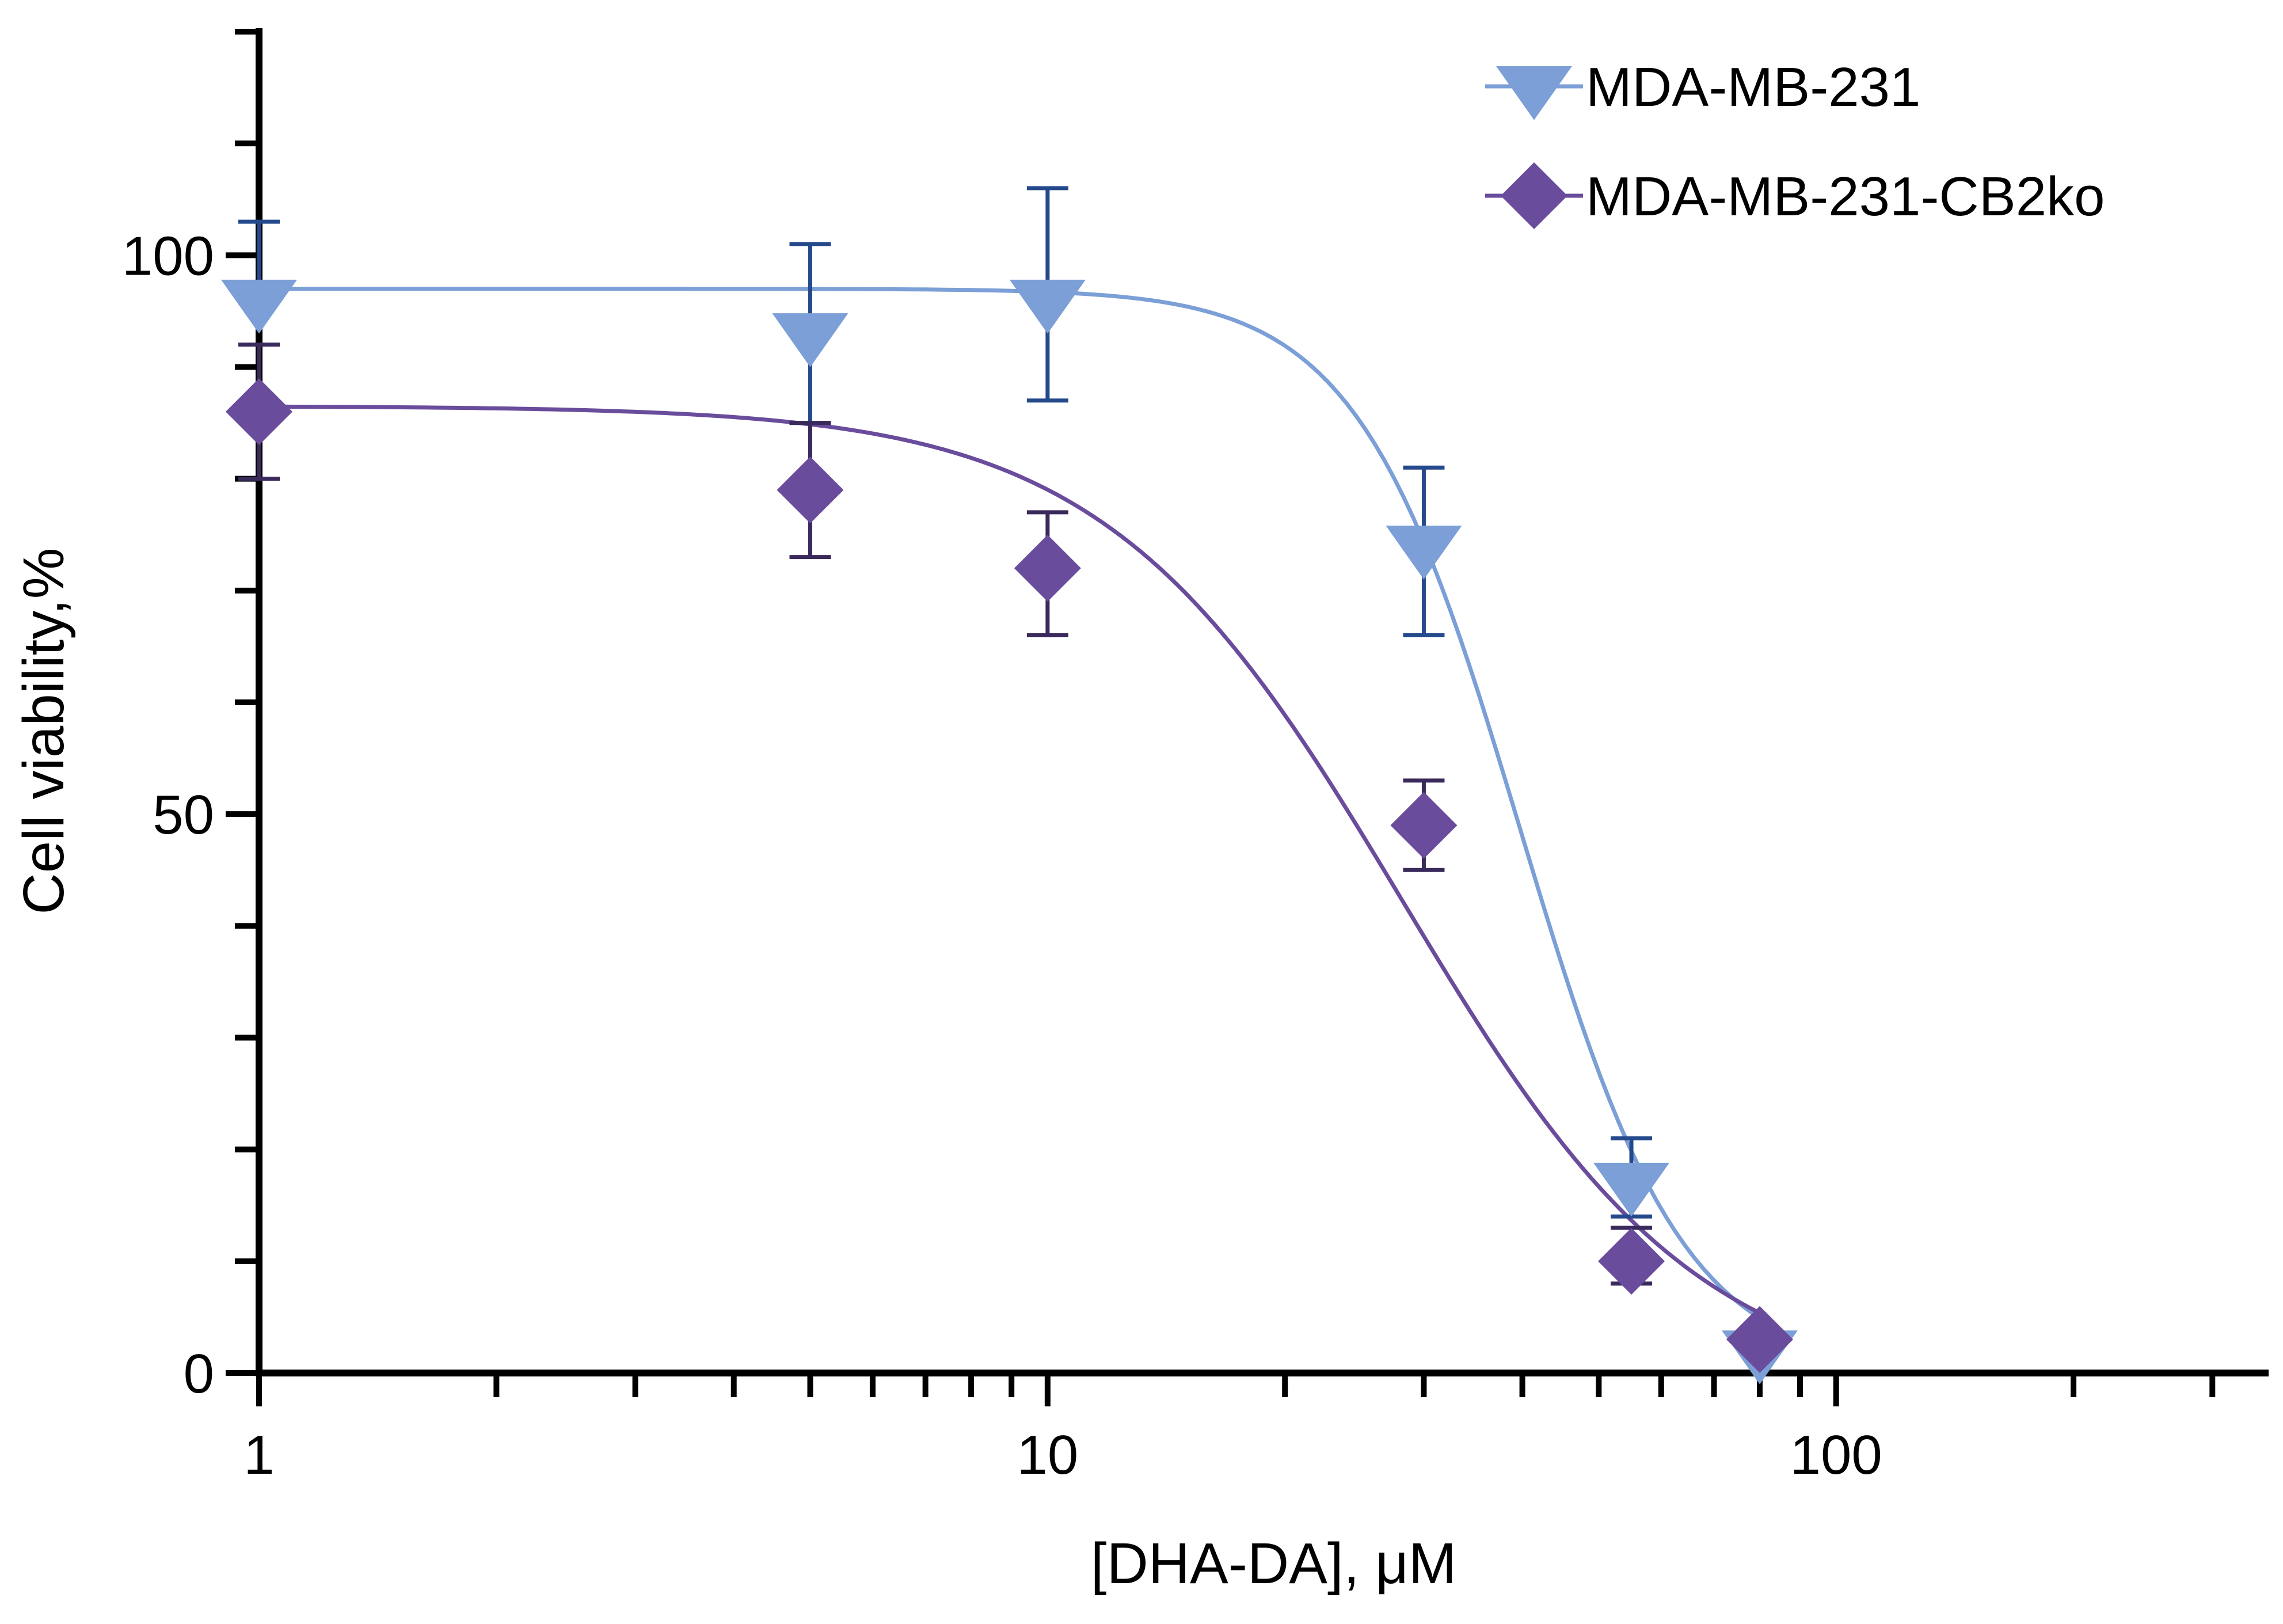 Image resolution: width=2283 pixels, height=1624 pixels. I want to click on x-axis-title: [DHA-DA], μM, so click(1273, 1563).